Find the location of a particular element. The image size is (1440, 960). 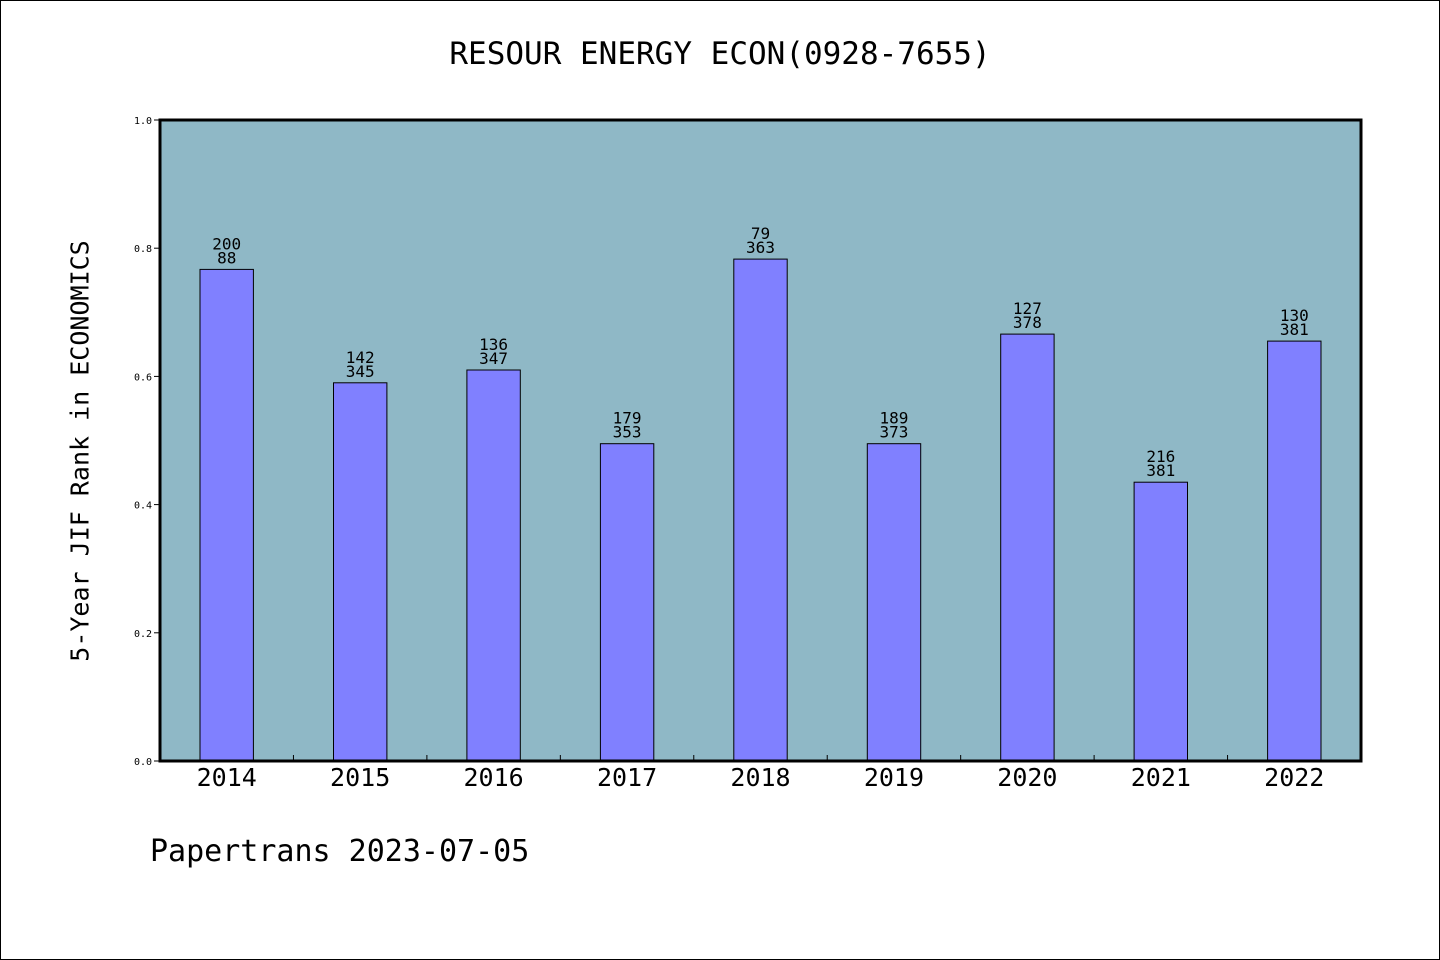

bar-label-rank-2022: 130 is located at coordinates (1294, 315).